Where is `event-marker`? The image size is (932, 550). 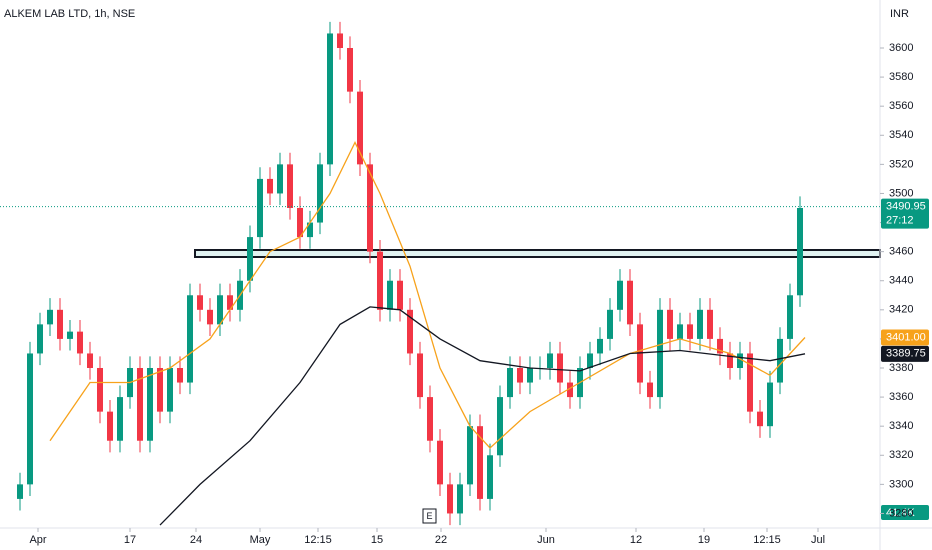 event-marker is located at coordinates (429, 516).